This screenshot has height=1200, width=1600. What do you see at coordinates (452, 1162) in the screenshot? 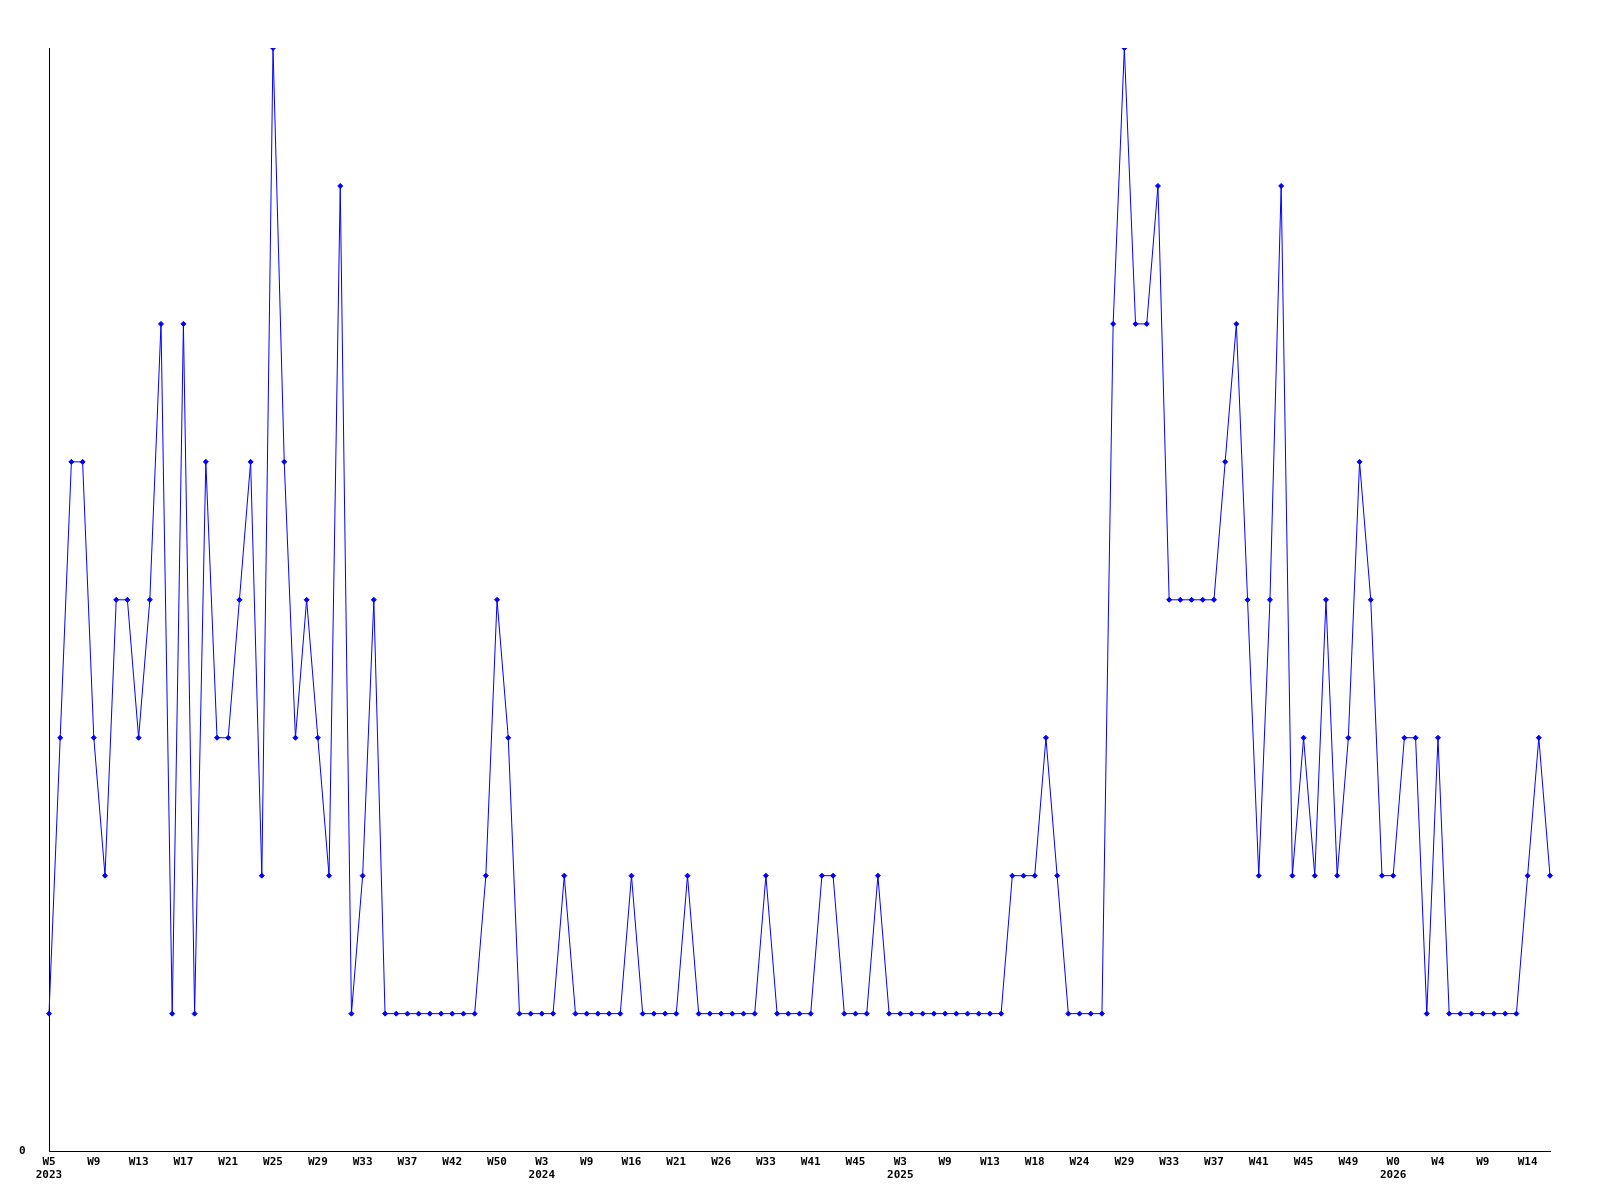
I see `x-tick-label: W42` at bounding box center [452, 1162].